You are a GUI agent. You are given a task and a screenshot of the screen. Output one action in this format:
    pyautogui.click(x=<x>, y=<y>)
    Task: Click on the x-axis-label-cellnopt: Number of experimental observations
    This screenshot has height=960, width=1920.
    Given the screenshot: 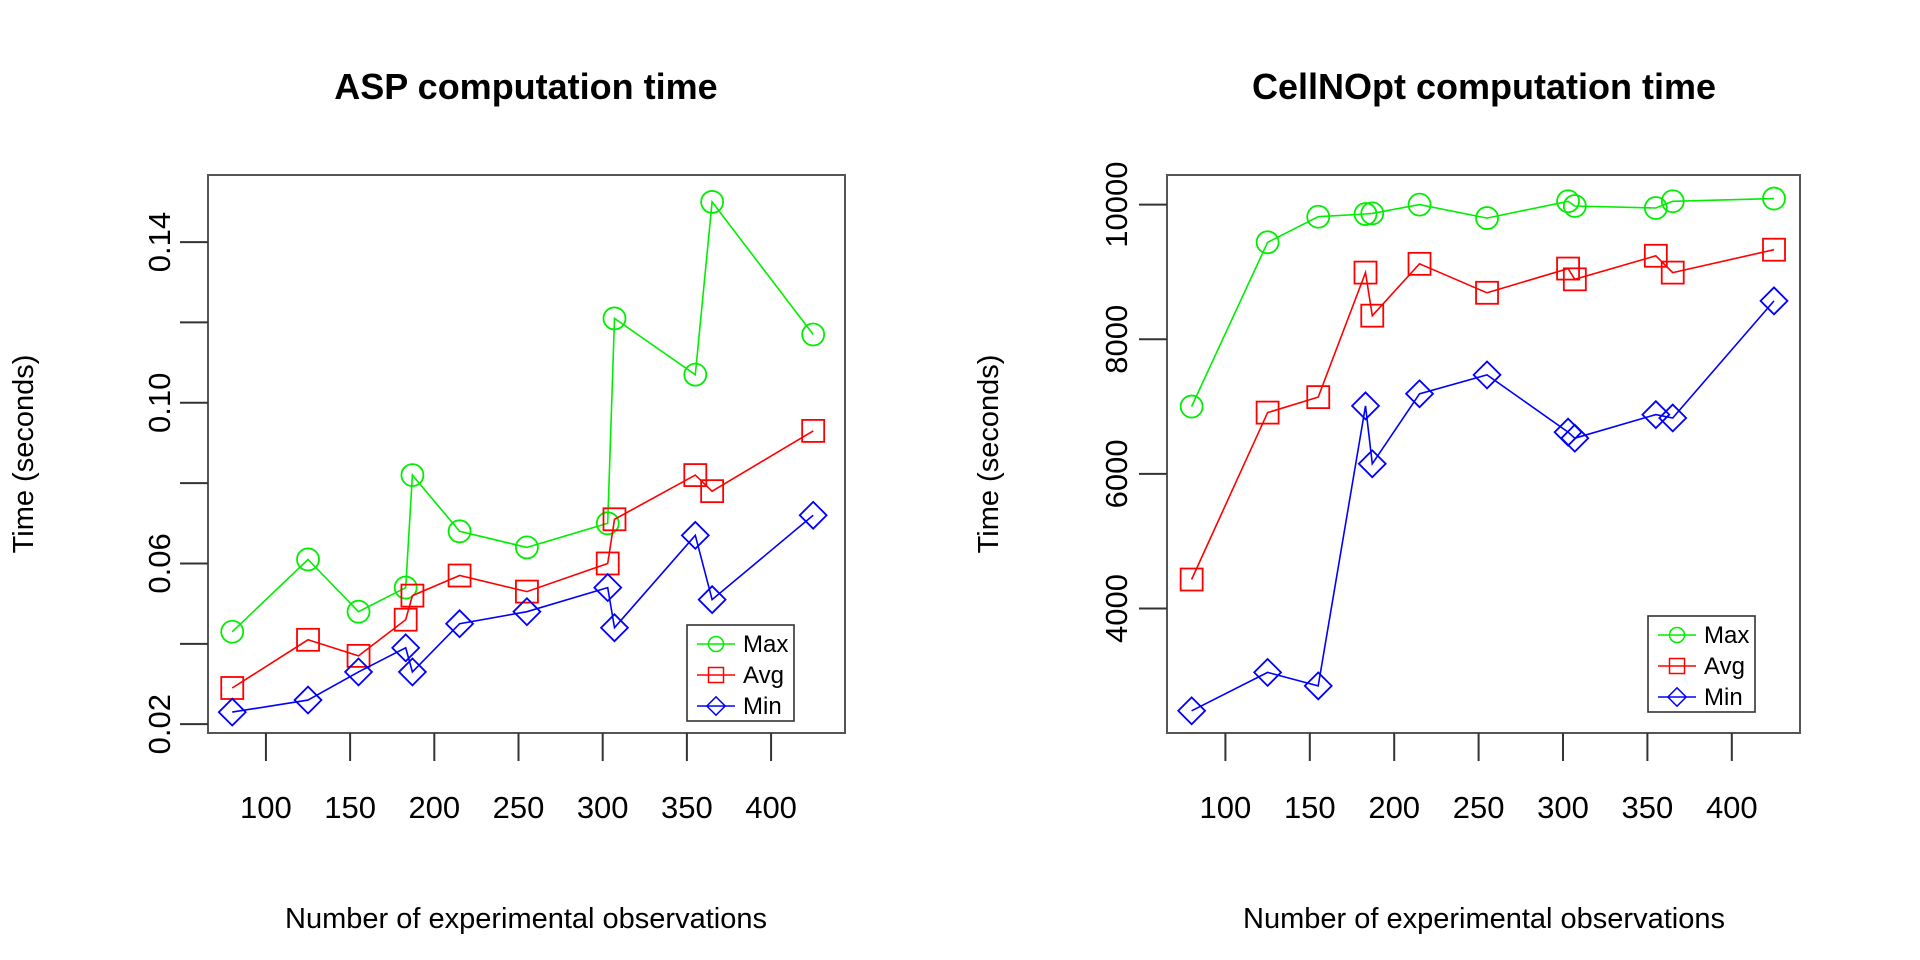 What is the action you would take?
    pyautogui.click(x=1484, y=919)
    